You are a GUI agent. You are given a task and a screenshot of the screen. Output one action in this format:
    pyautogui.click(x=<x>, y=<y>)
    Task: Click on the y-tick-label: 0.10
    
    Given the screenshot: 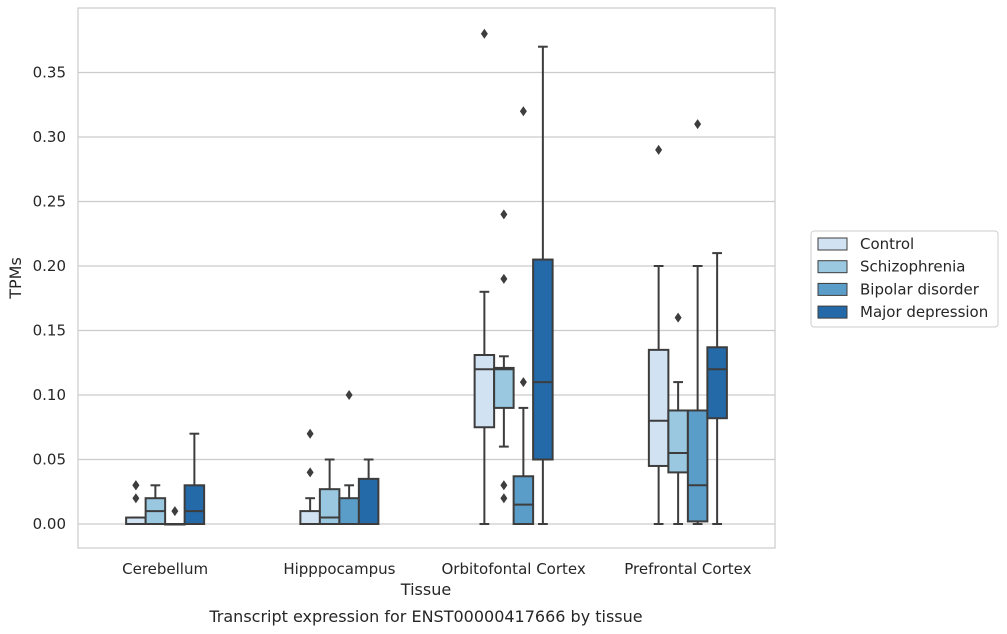 What is the action you would take?
    pyautogui.click(x=49, y=395)
    